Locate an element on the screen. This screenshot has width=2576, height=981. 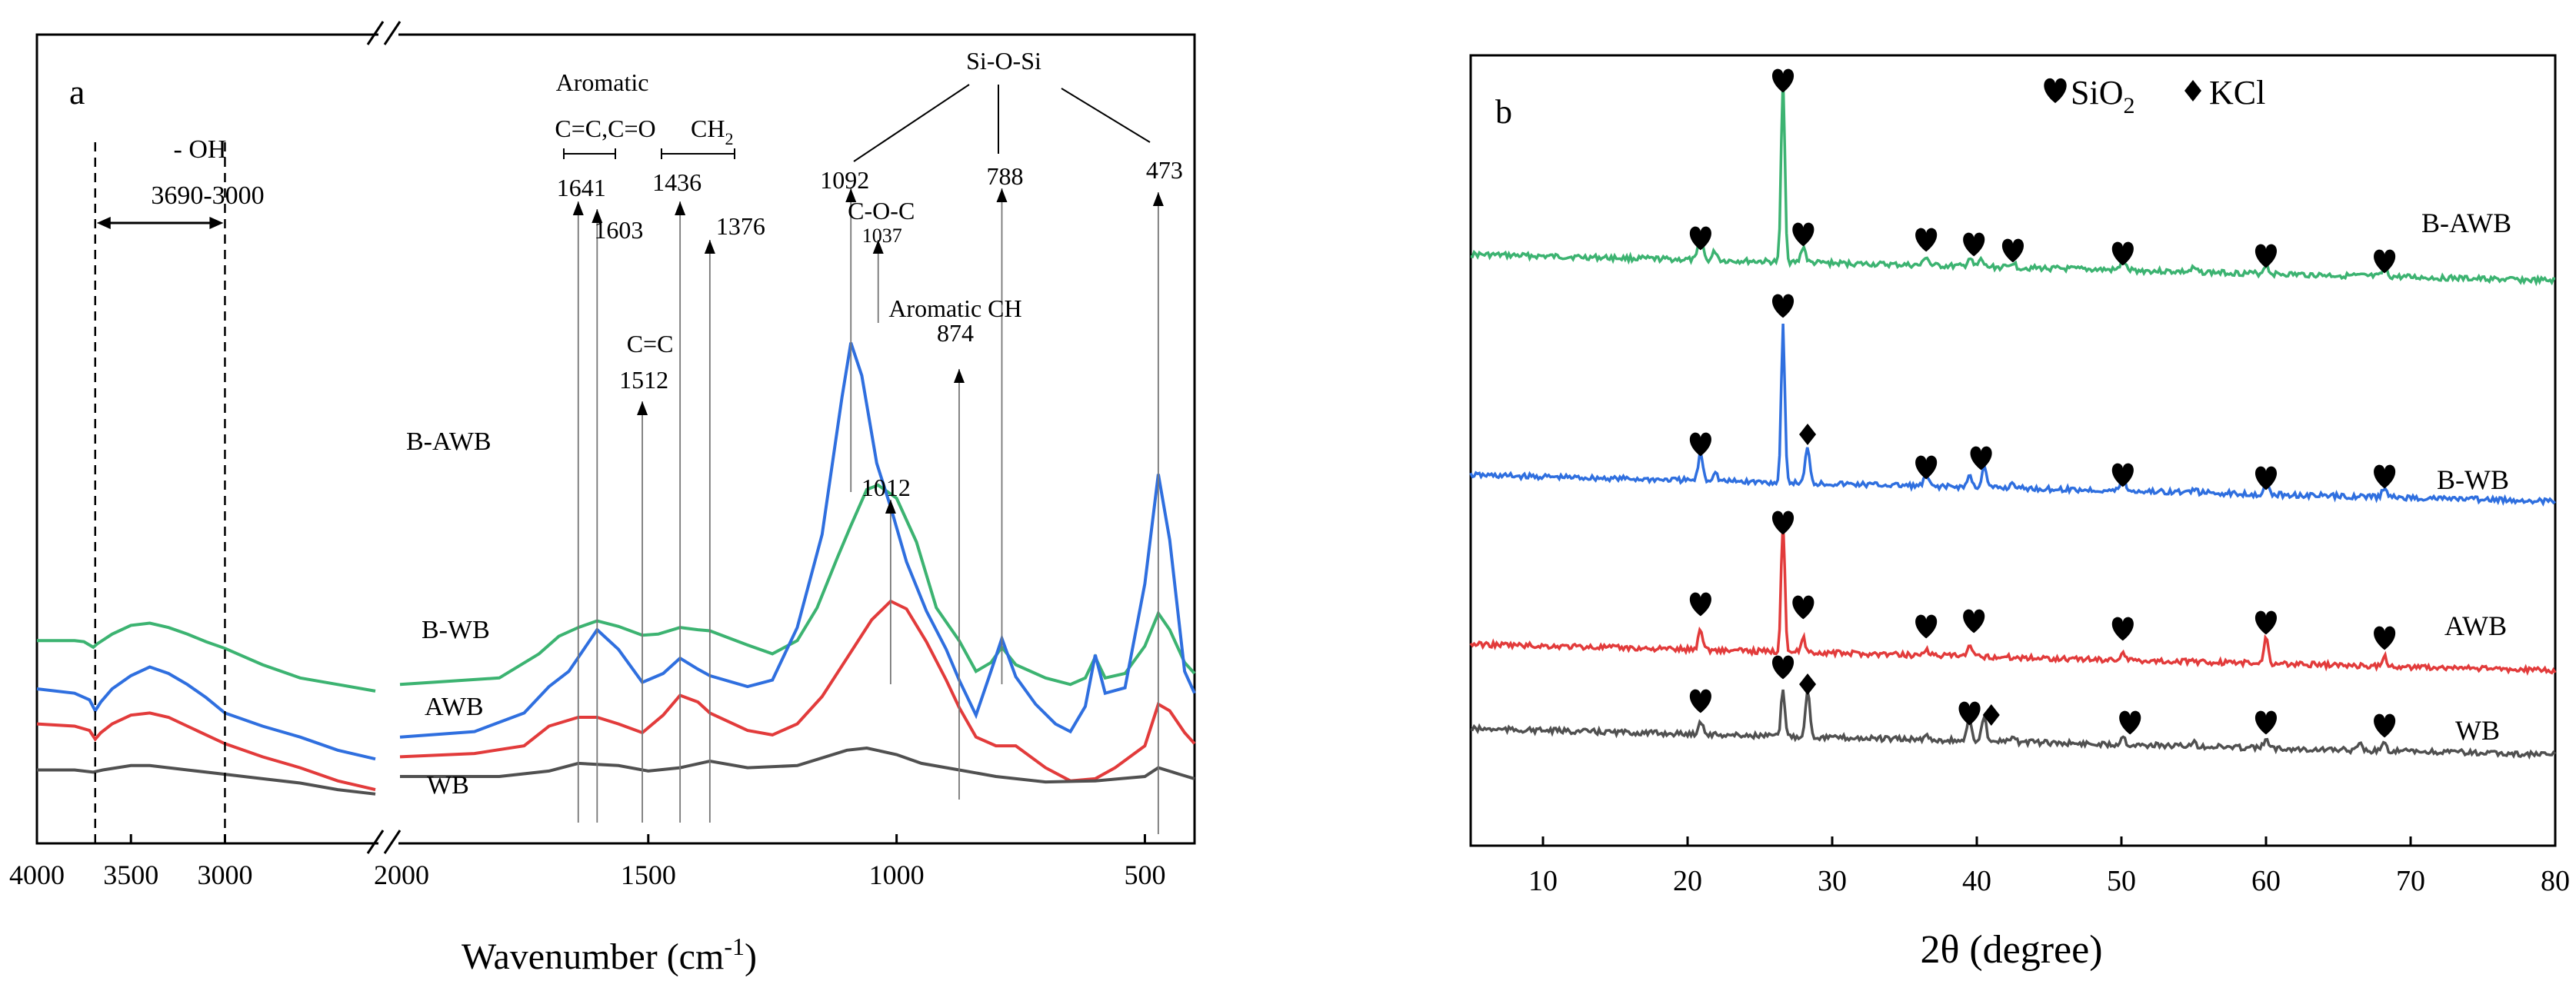
x-tick-label-b-10: 10 is located at coordinates (1543, 881).